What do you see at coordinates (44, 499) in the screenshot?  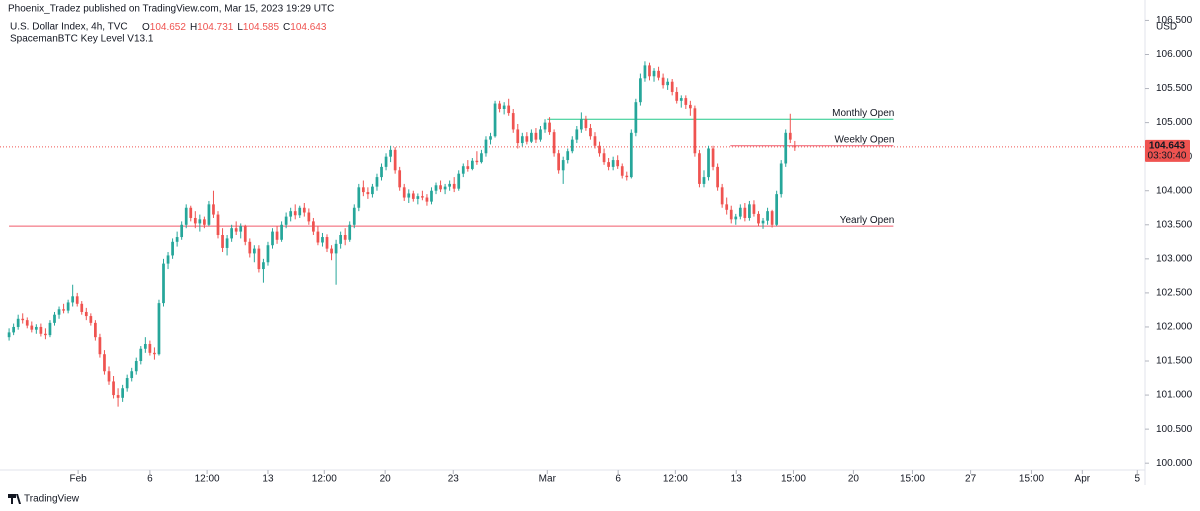 I see `brand-logo: TradingView` at bounding box center [44, 499].